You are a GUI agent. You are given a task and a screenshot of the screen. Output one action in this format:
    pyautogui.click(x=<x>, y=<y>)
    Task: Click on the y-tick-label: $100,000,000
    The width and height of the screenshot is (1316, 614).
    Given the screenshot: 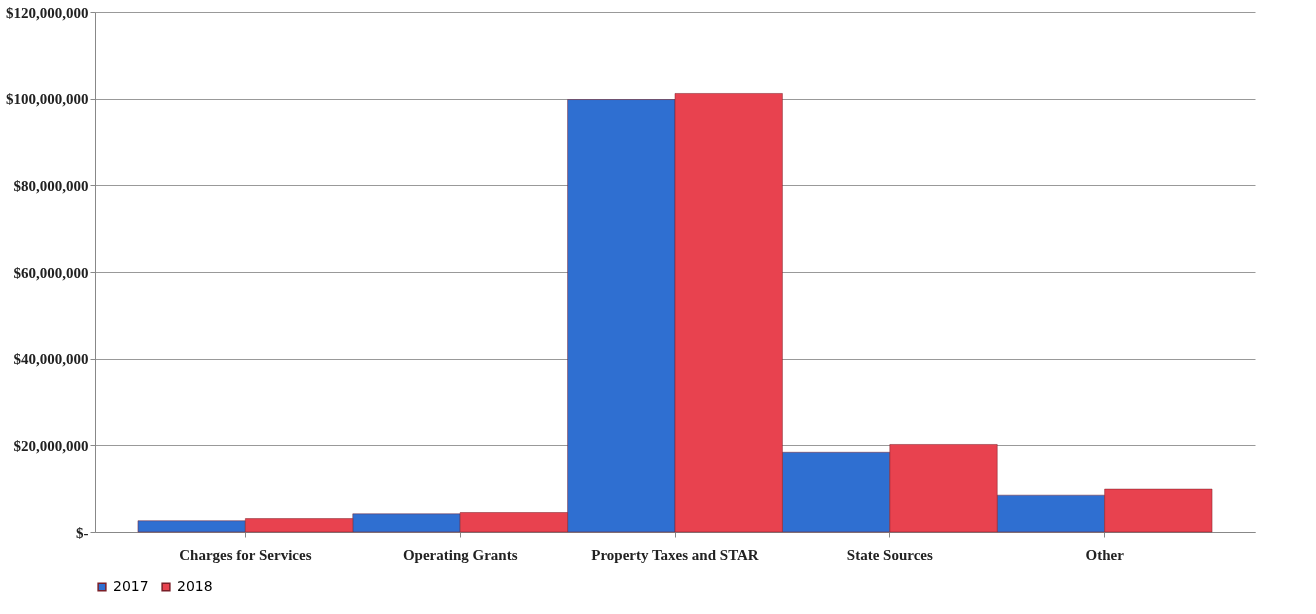 What is the action you would take?
    pyautogui.click(x=47, y=99)
    